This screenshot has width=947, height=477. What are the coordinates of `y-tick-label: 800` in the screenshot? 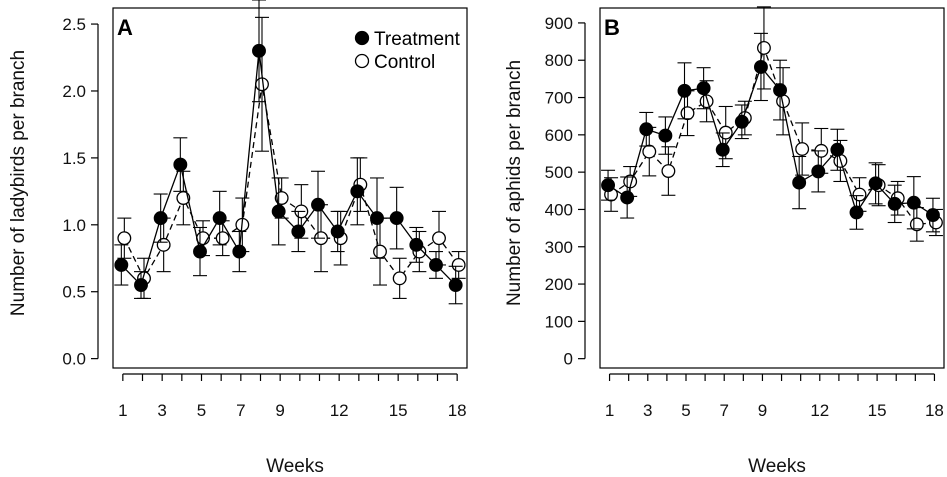 It's located at (559, 60).